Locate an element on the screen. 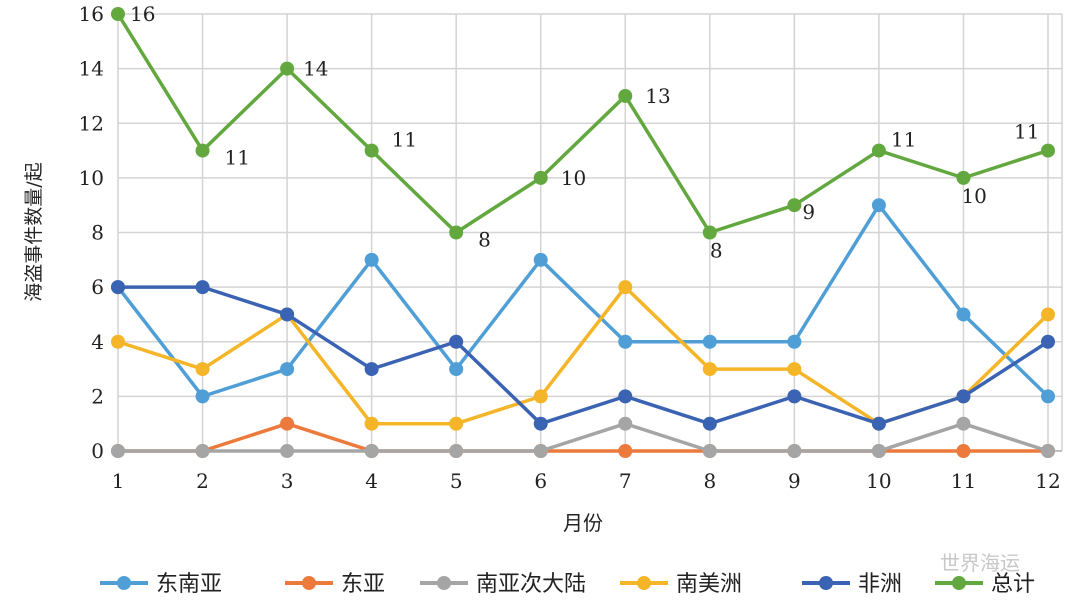 This screenshot has height=615, width=1080. y-tick-label: 12 is located at coordinates (91, 123).